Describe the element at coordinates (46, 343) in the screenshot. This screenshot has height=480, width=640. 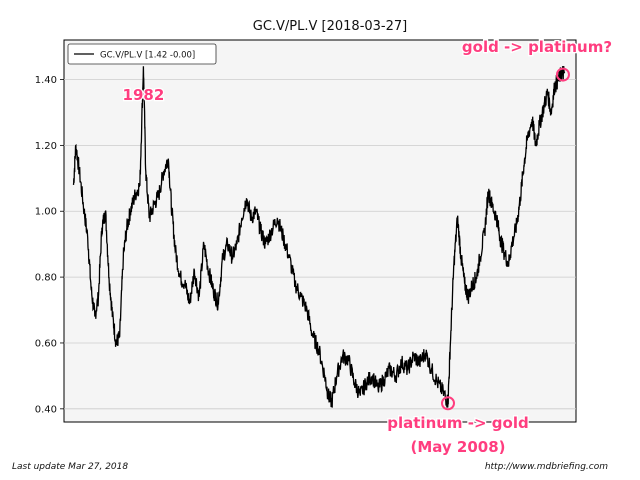
I see `y-tick-label: 0.60` at that location.